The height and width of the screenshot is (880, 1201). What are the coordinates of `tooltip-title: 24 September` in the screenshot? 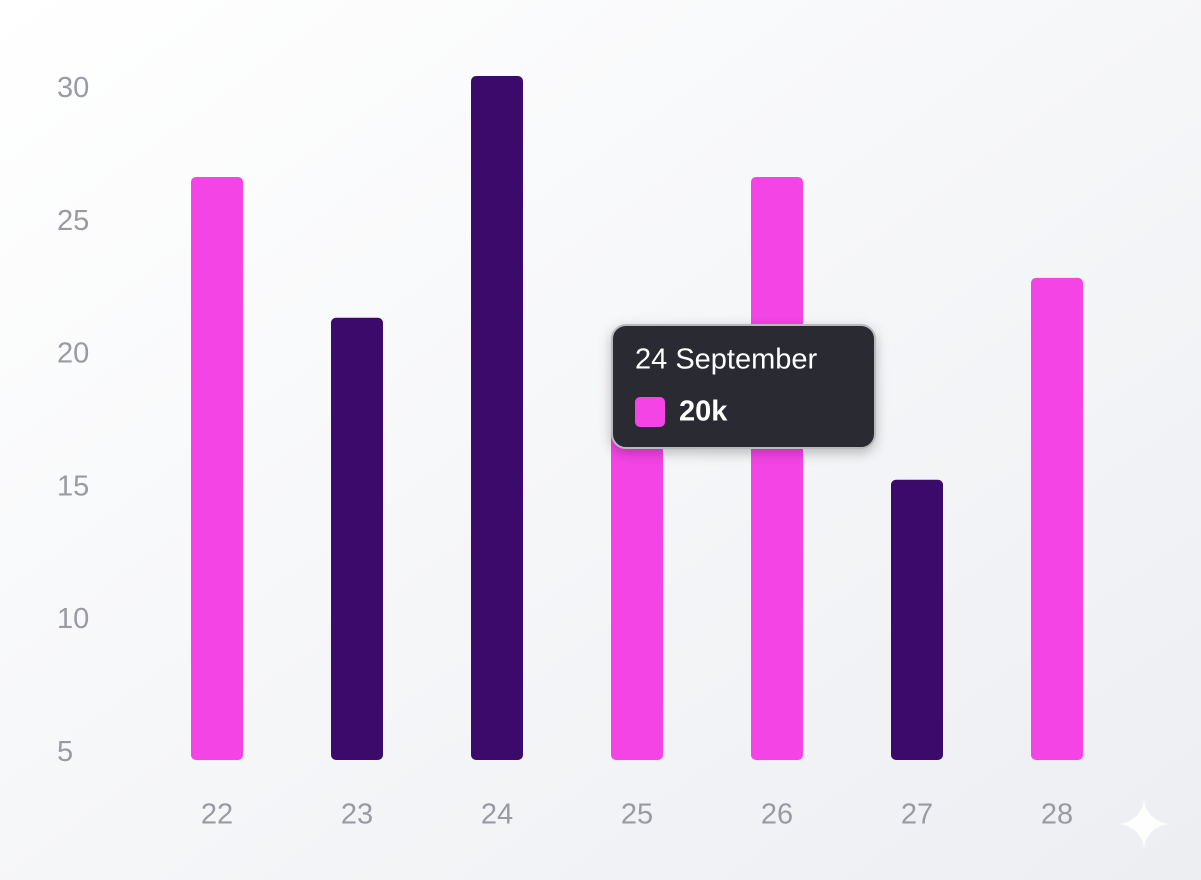 It's located at (726, 360).